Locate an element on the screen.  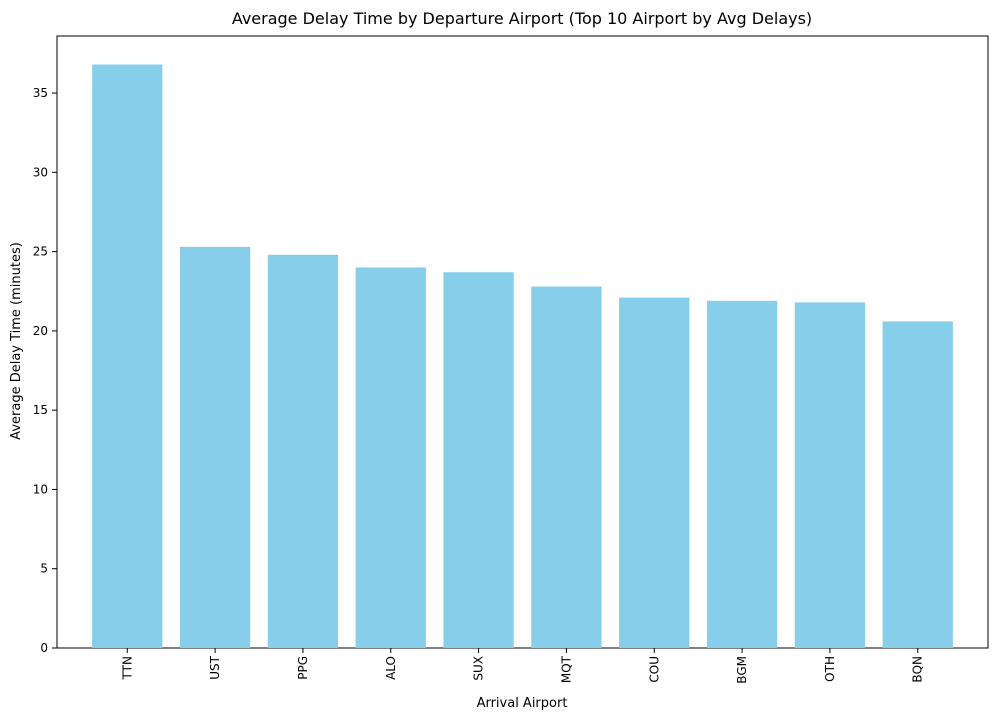
x-tick-label: MQT is located at coordinates (566, 669).